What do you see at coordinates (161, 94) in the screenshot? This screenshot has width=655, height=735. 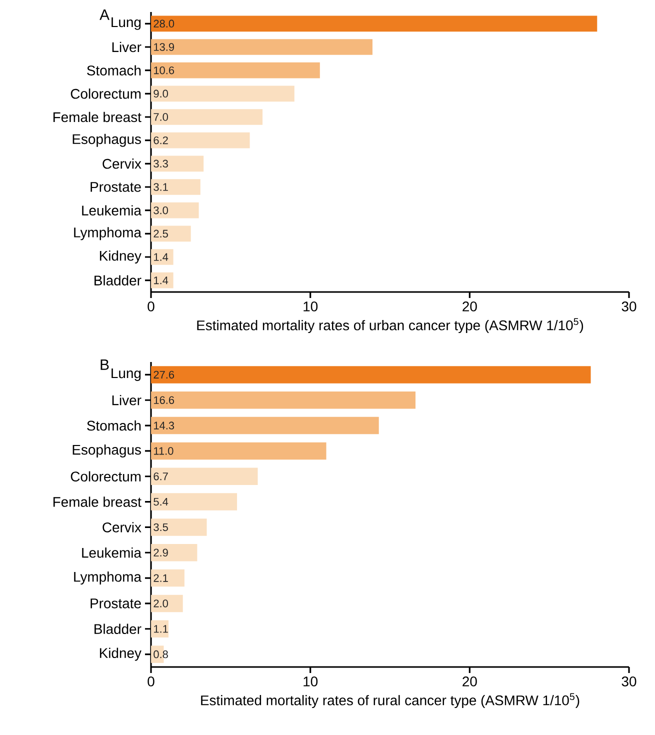 I see `data-label: 9.0` at bounding box center [161, 94].